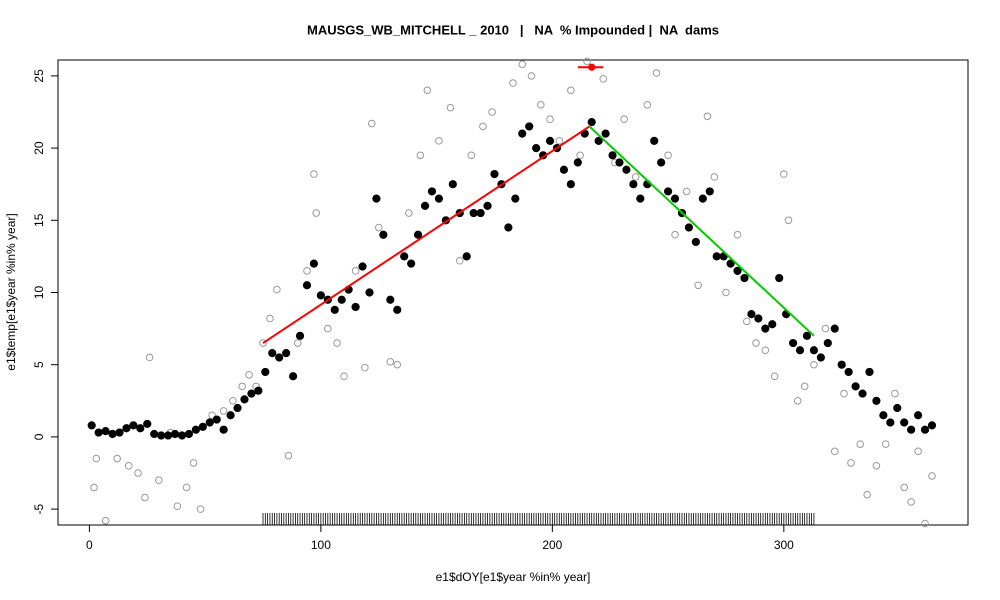 The width and height of the screenshot is (1000, 600). I want to click on y-tick-label: 5, so click(39, 364).